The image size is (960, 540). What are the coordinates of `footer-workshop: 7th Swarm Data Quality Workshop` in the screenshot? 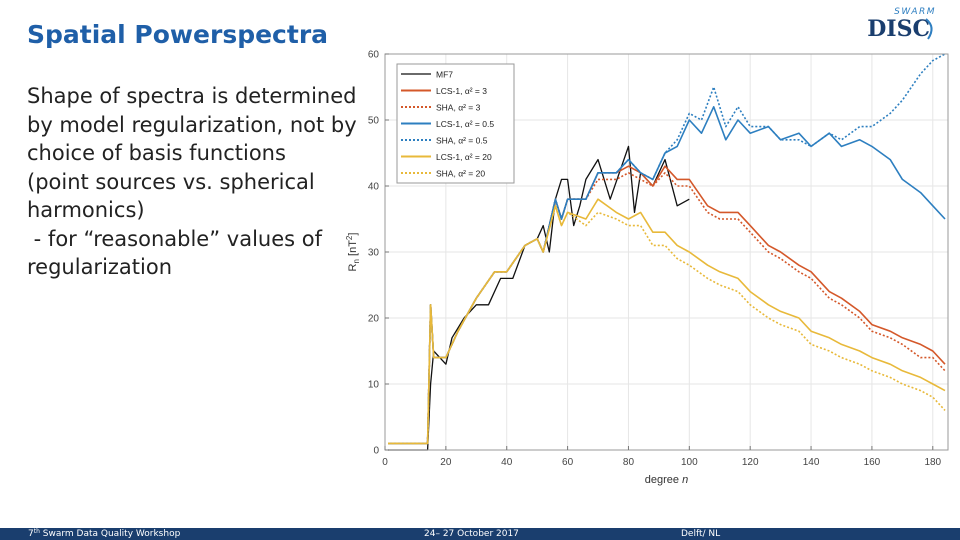 It's located at (104, 534).